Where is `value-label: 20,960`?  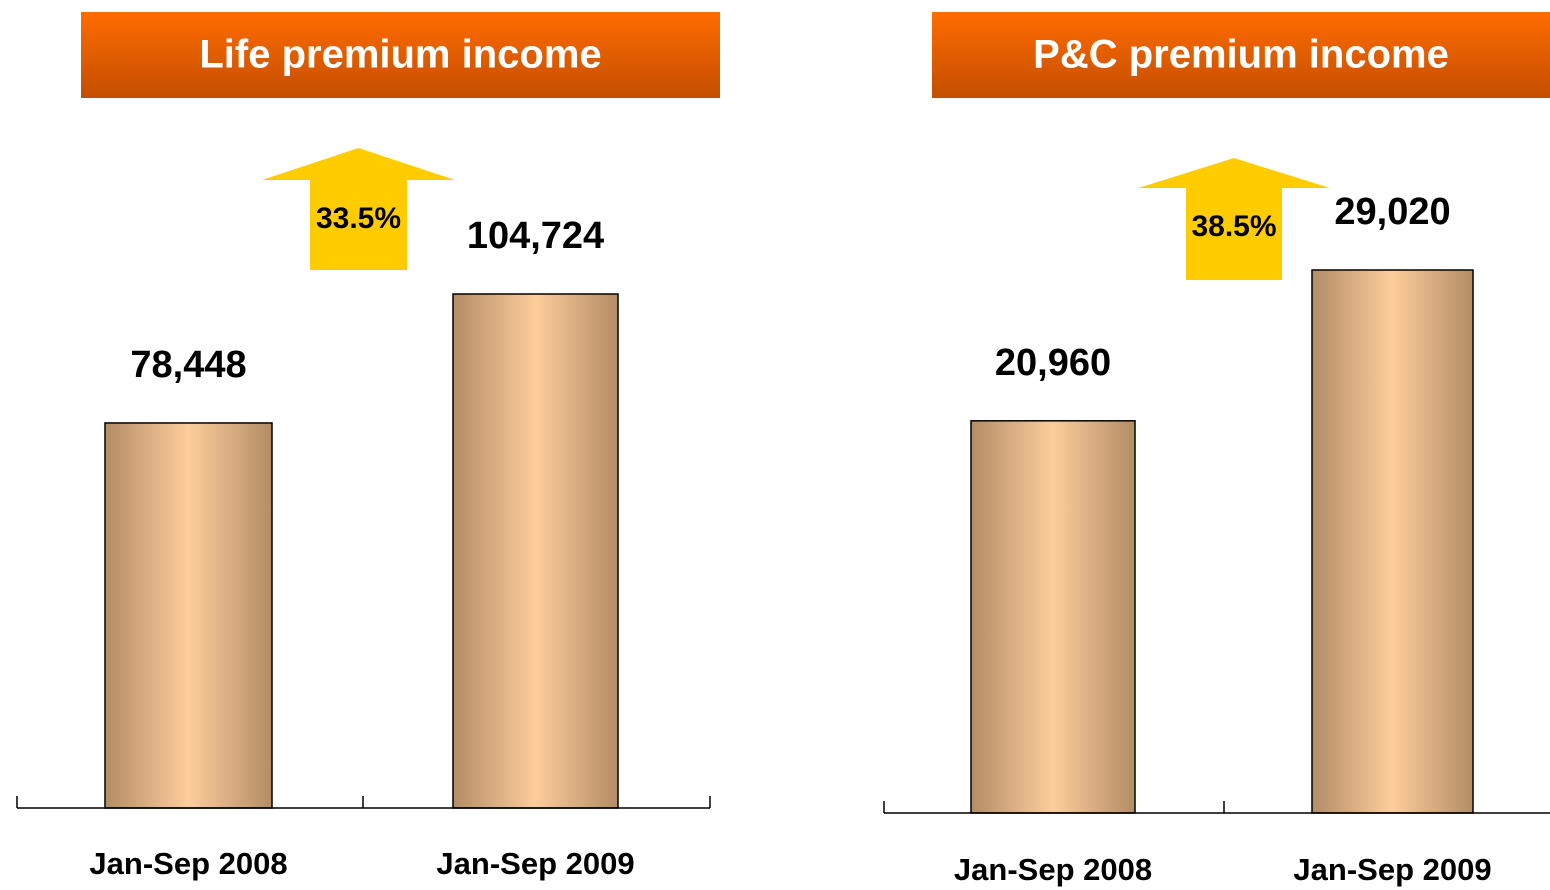
value-label: 20,960 is located at coordinates (1053, 363).